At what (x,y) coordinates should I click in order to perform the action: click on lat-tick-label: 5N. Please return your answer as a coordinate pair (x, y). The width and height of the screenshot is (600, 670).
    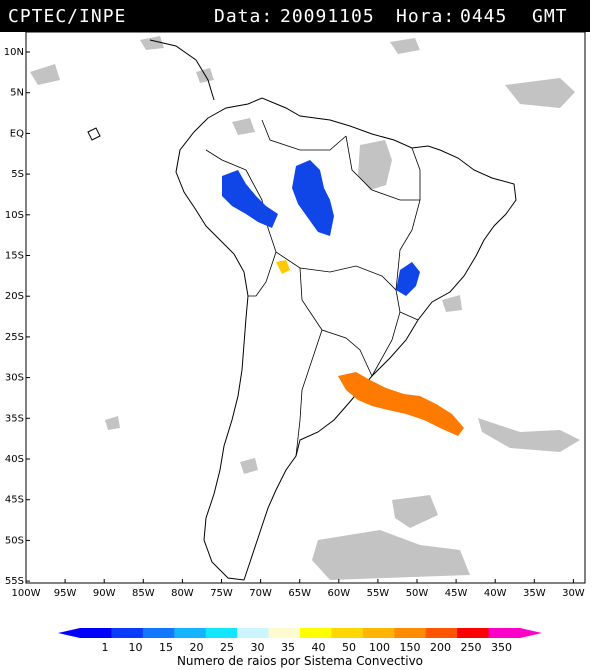
    Looking at the image, I should click on (17, 93).